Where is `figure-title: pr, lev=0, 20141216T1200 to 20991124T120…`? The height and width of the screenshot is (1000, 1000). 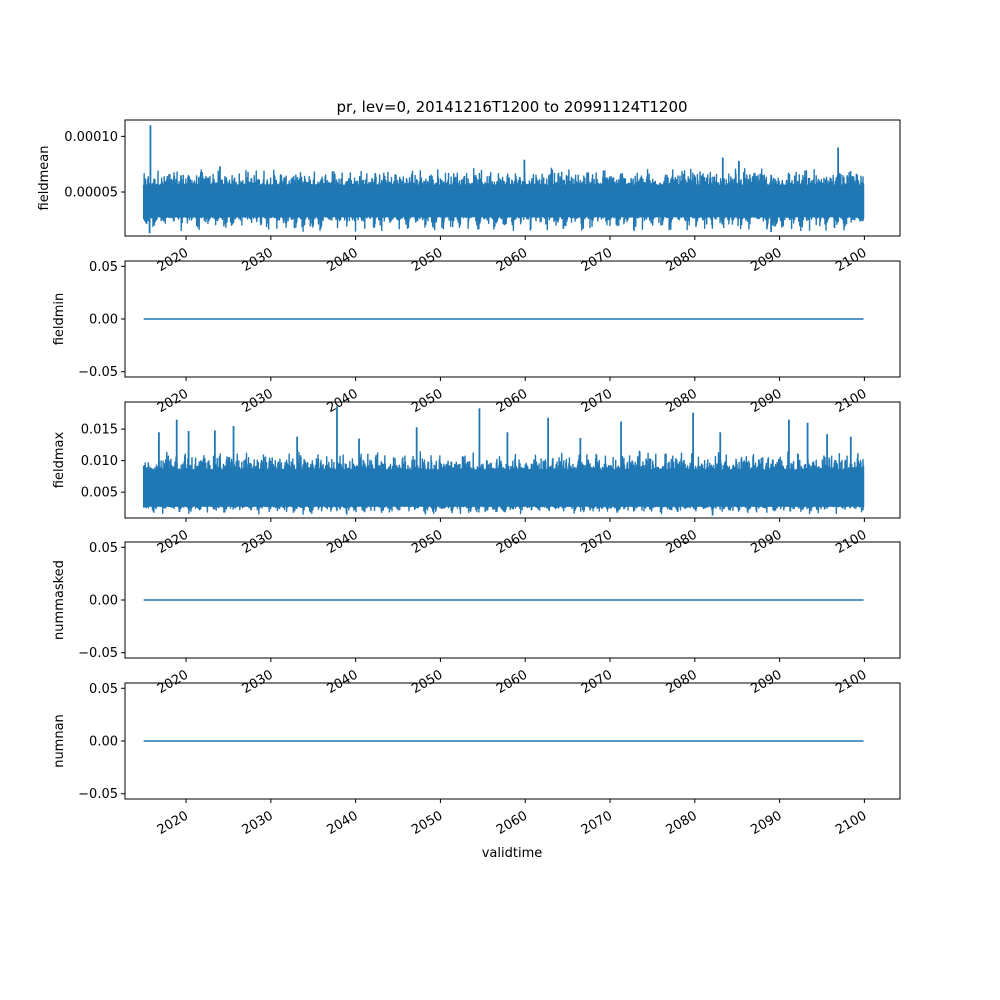
figure-title: pr, lev=0, 20141216T1200 to 20991124T120… is located at coordinates (511, 107).